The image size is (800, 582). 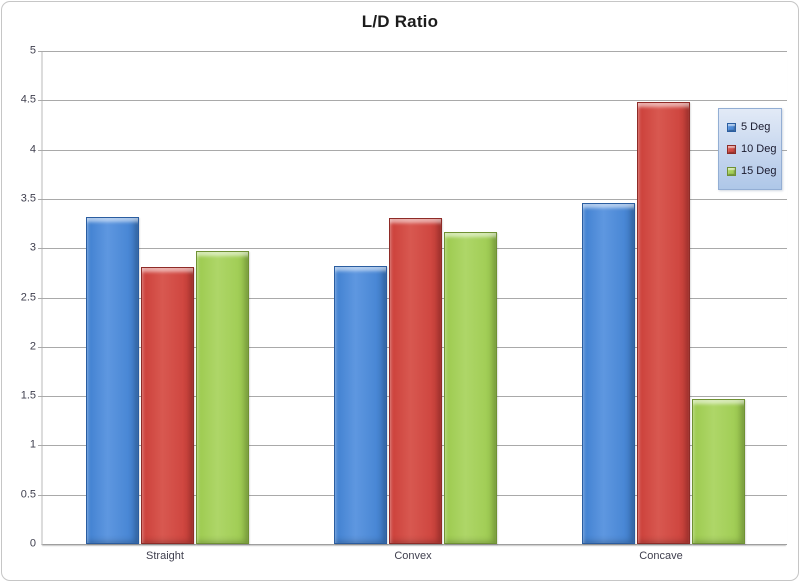 I want to click on y-tick-label: 2.5, so click(x=28, y=297).